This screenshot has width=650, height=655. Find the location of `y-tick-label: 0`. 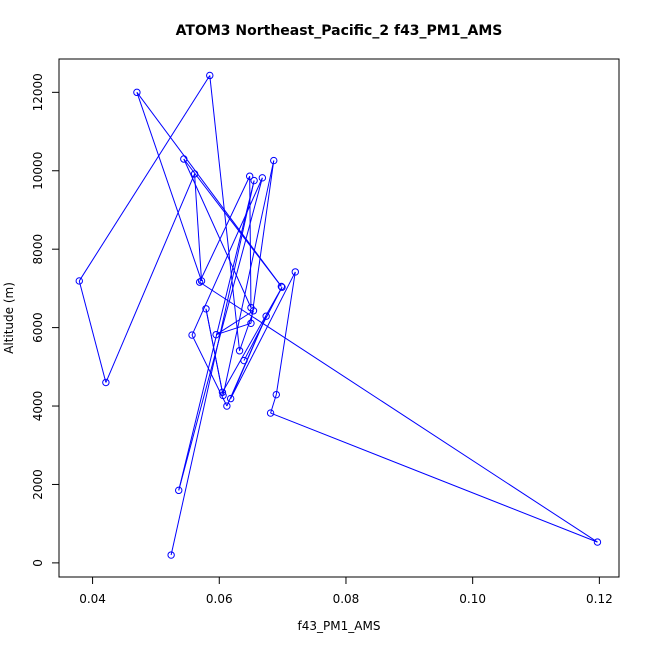

y-tick-label: 0 is located at coordinates (38, 563).